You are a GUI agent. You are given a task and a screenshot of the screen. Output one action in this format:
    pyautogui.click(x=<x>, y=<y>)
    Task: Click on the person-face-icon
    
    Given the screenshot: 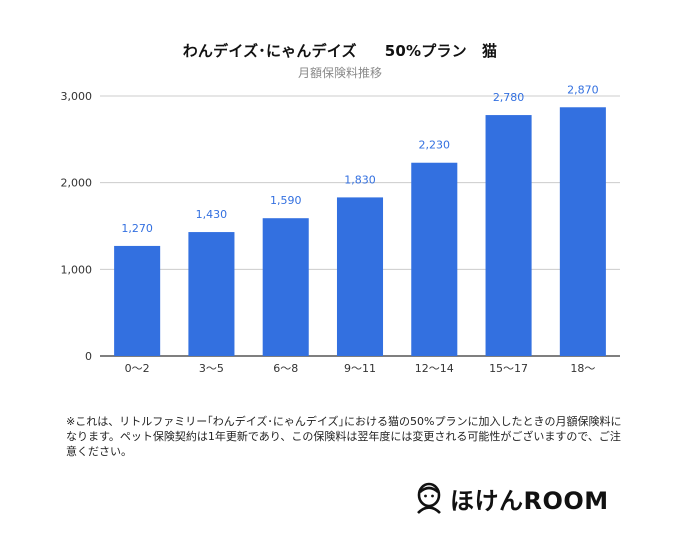 What is the action you would take?
    pyautogui.click(x=429, y=498)
    